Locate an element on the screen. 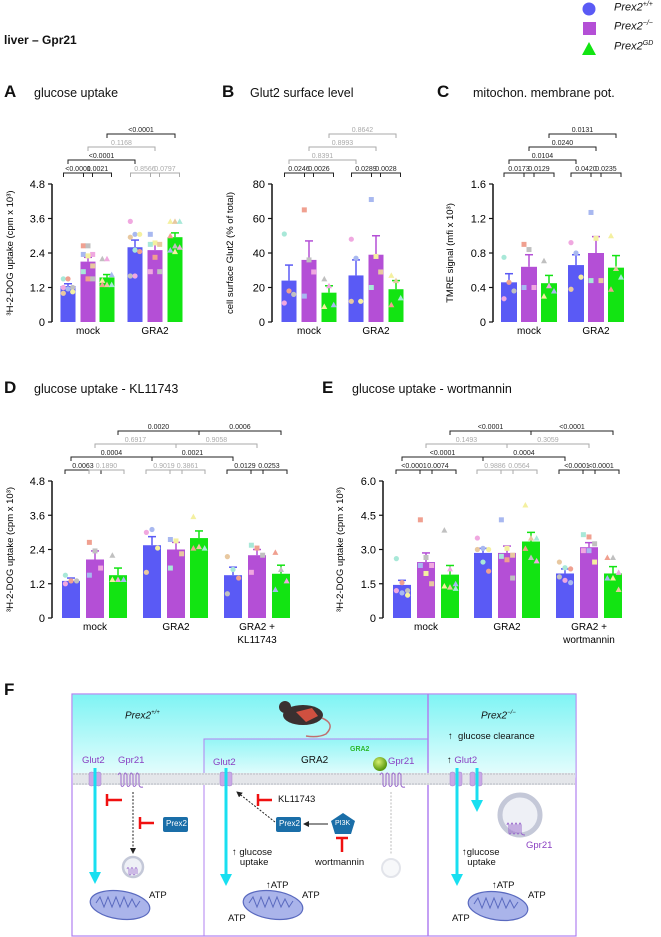 This screenshot has width=661, height=937. gra2-box-title: GRA2 is located at coordinates (315, 760).